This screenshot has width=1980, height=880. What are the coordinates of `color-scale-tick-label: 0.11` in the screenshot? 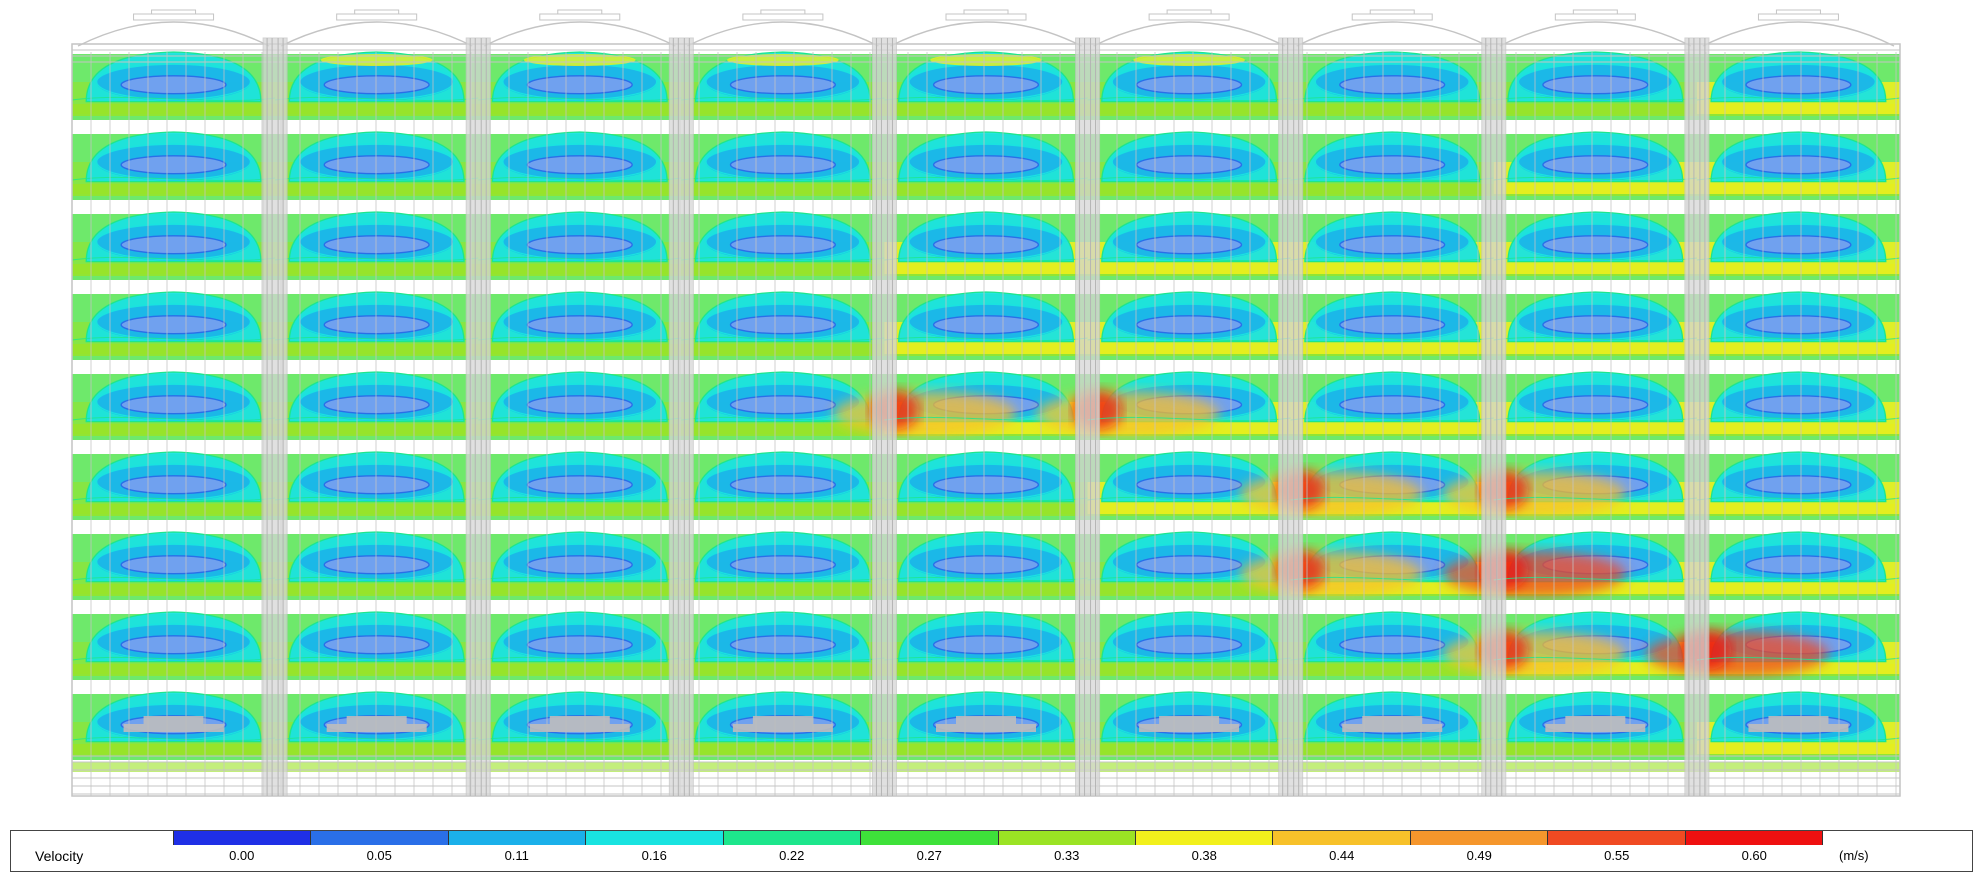 It's located at (516, 855).